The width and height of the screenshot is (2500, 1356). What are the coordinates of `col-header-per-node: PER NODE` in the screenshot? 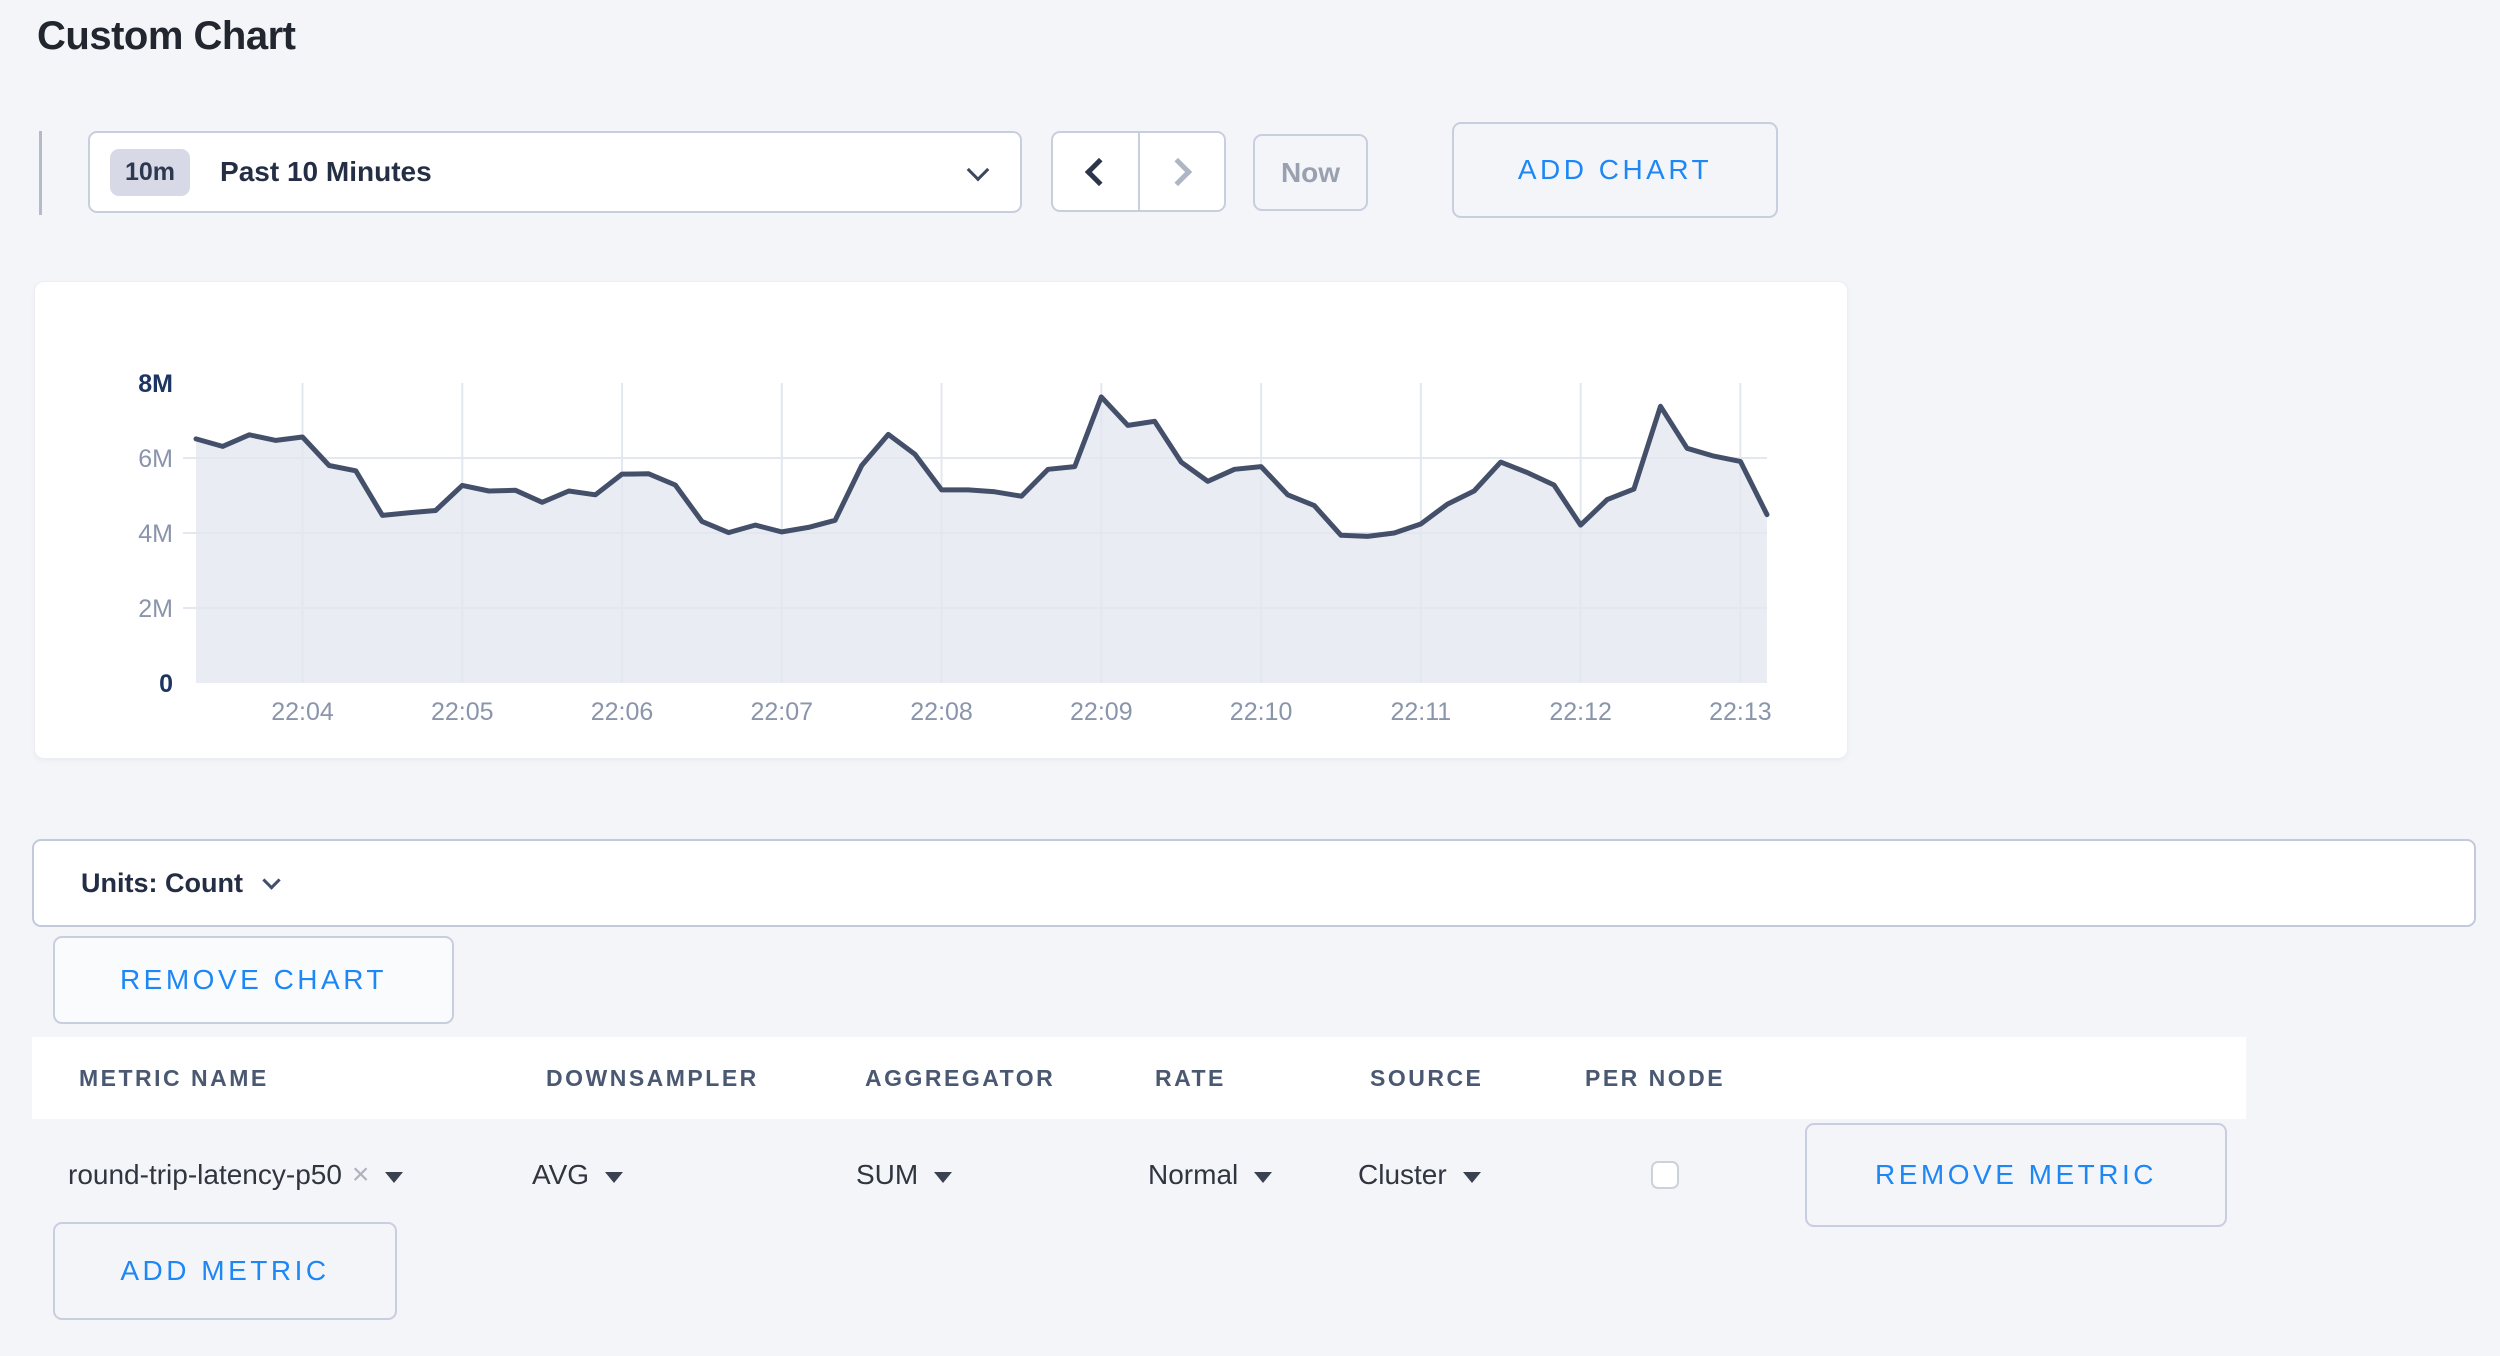 It's located at (1655, 1078).